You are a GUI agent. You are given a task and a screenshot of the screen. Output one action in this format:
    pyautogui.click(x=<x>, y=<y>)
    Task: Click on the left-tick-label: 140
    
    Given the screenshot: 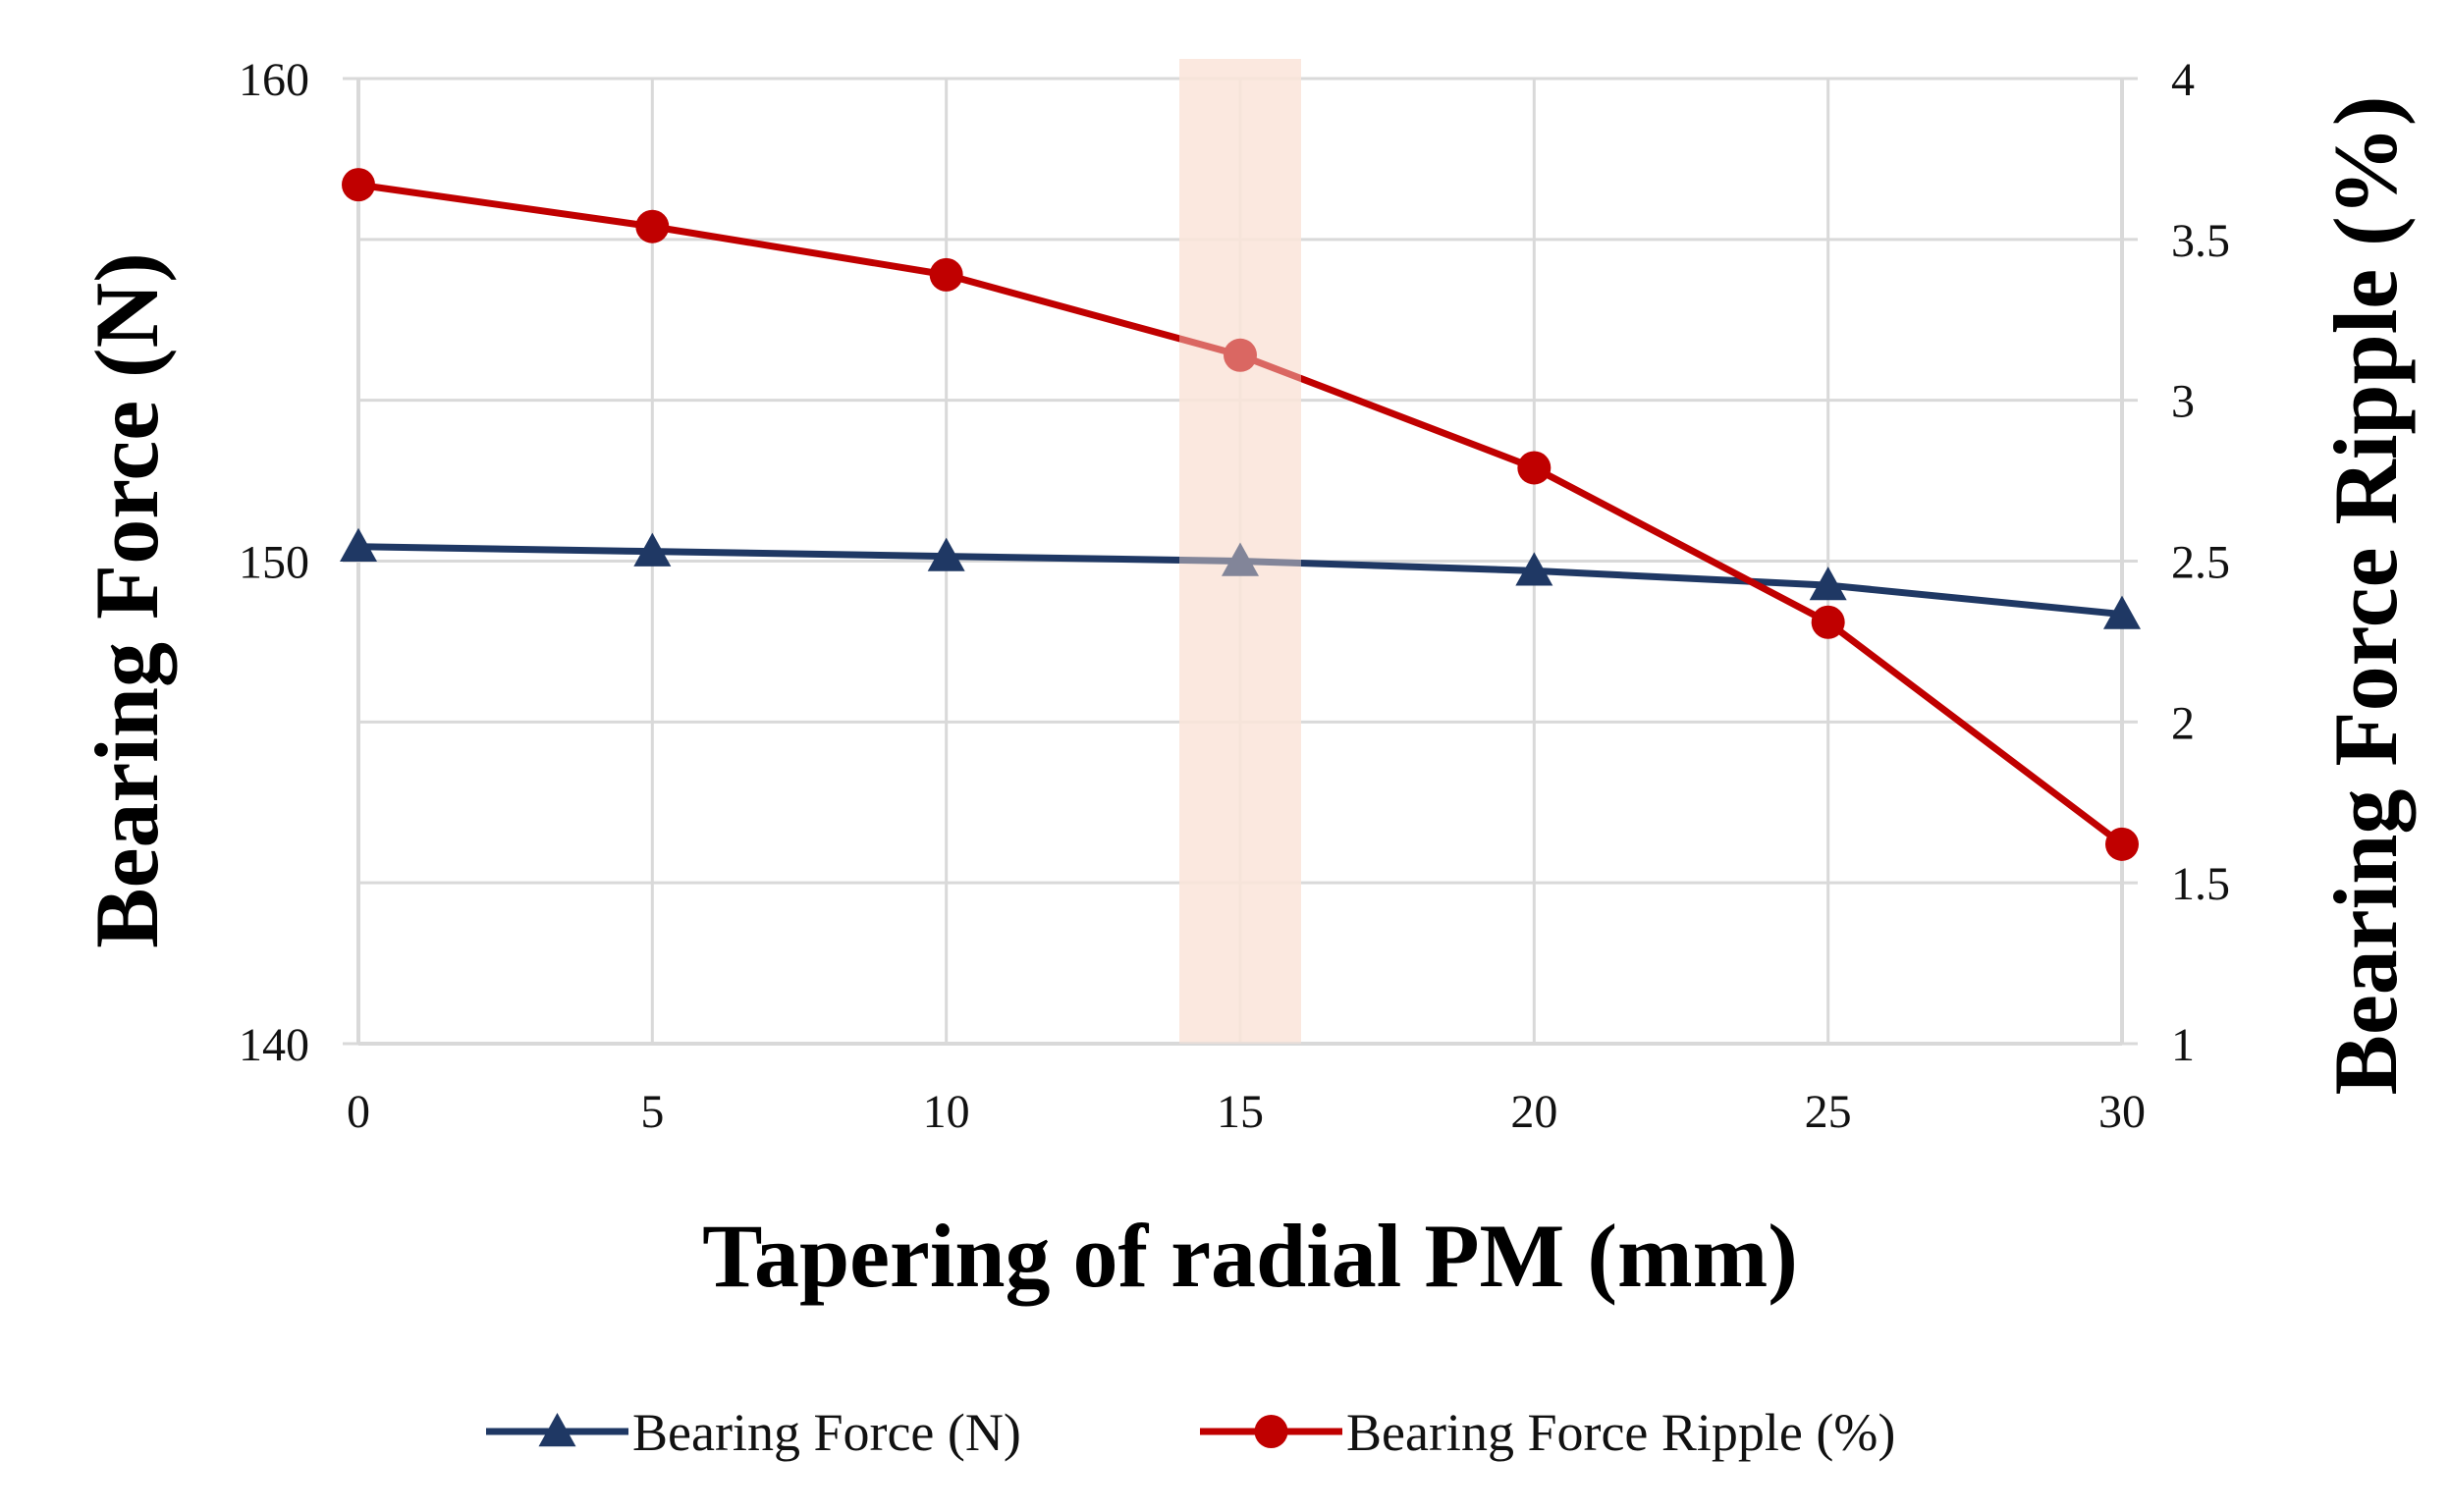 What is the action you would take?
    pyautogui.click(x=274, y=1045)
    